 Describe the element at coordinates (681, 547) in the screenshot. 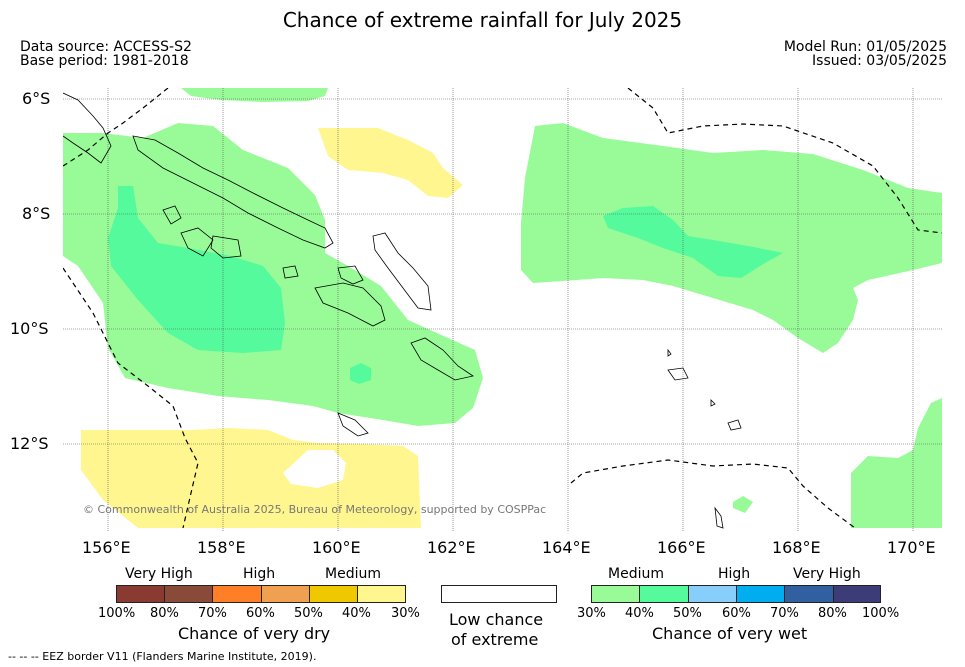

I see `lon-label-166e: 166°E` at that location.